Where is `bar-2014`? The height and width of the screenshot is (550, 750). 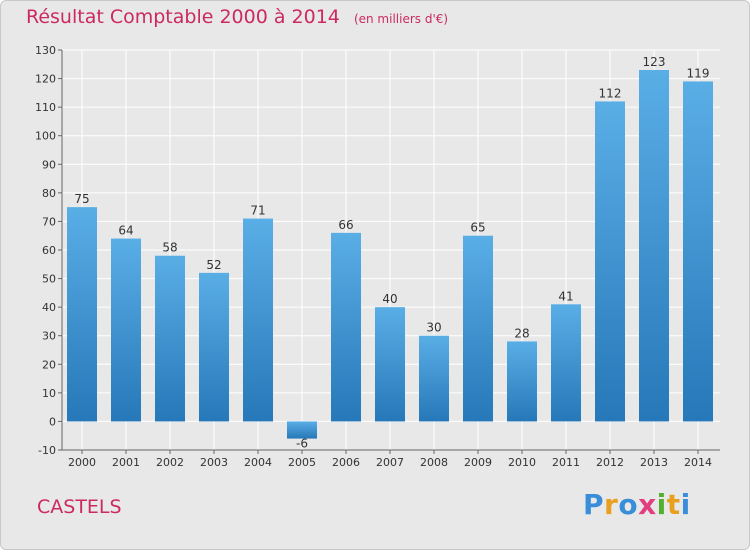 bar-2014 is located at coordinates (698, 251).